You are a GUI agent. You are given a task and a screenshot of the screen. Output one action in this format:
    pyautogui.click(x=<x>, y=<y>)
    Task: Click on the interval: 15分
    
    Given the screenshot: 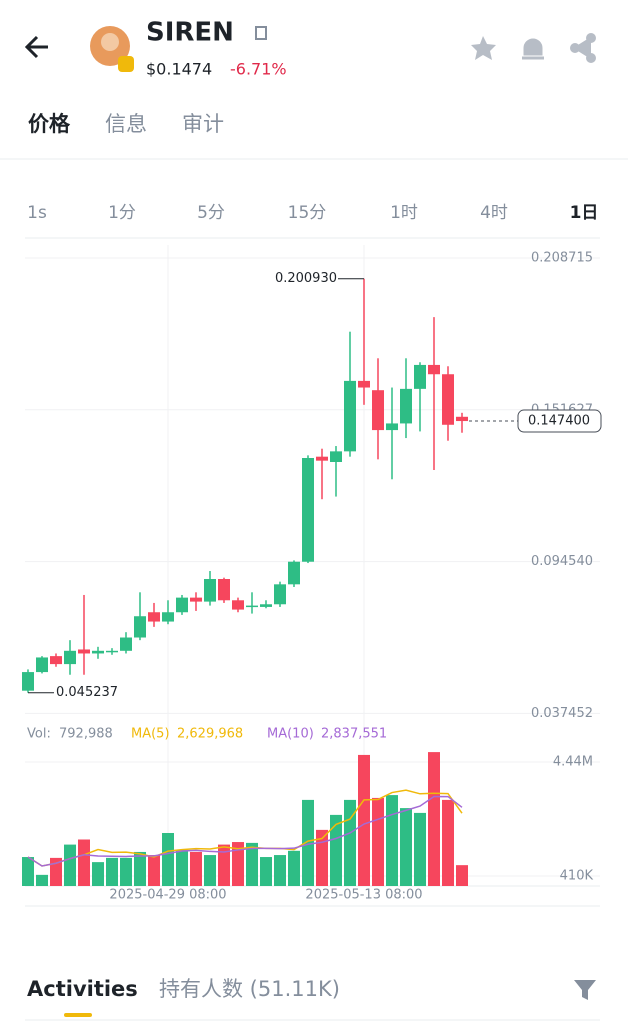 What is the action you would take?
    pyautogui.click(x=307, y=213)
    